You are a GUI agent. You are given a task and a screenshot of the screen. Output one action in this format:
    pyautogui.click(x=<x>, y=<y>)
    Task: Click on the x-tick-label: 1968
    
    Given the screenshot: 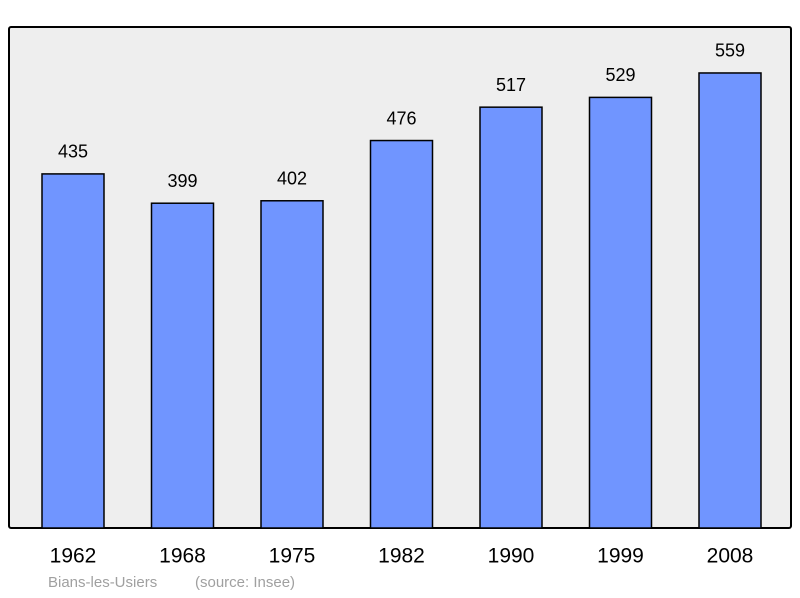 What is the action you would take?
    pyautogui.click(x=182, y=556)
    